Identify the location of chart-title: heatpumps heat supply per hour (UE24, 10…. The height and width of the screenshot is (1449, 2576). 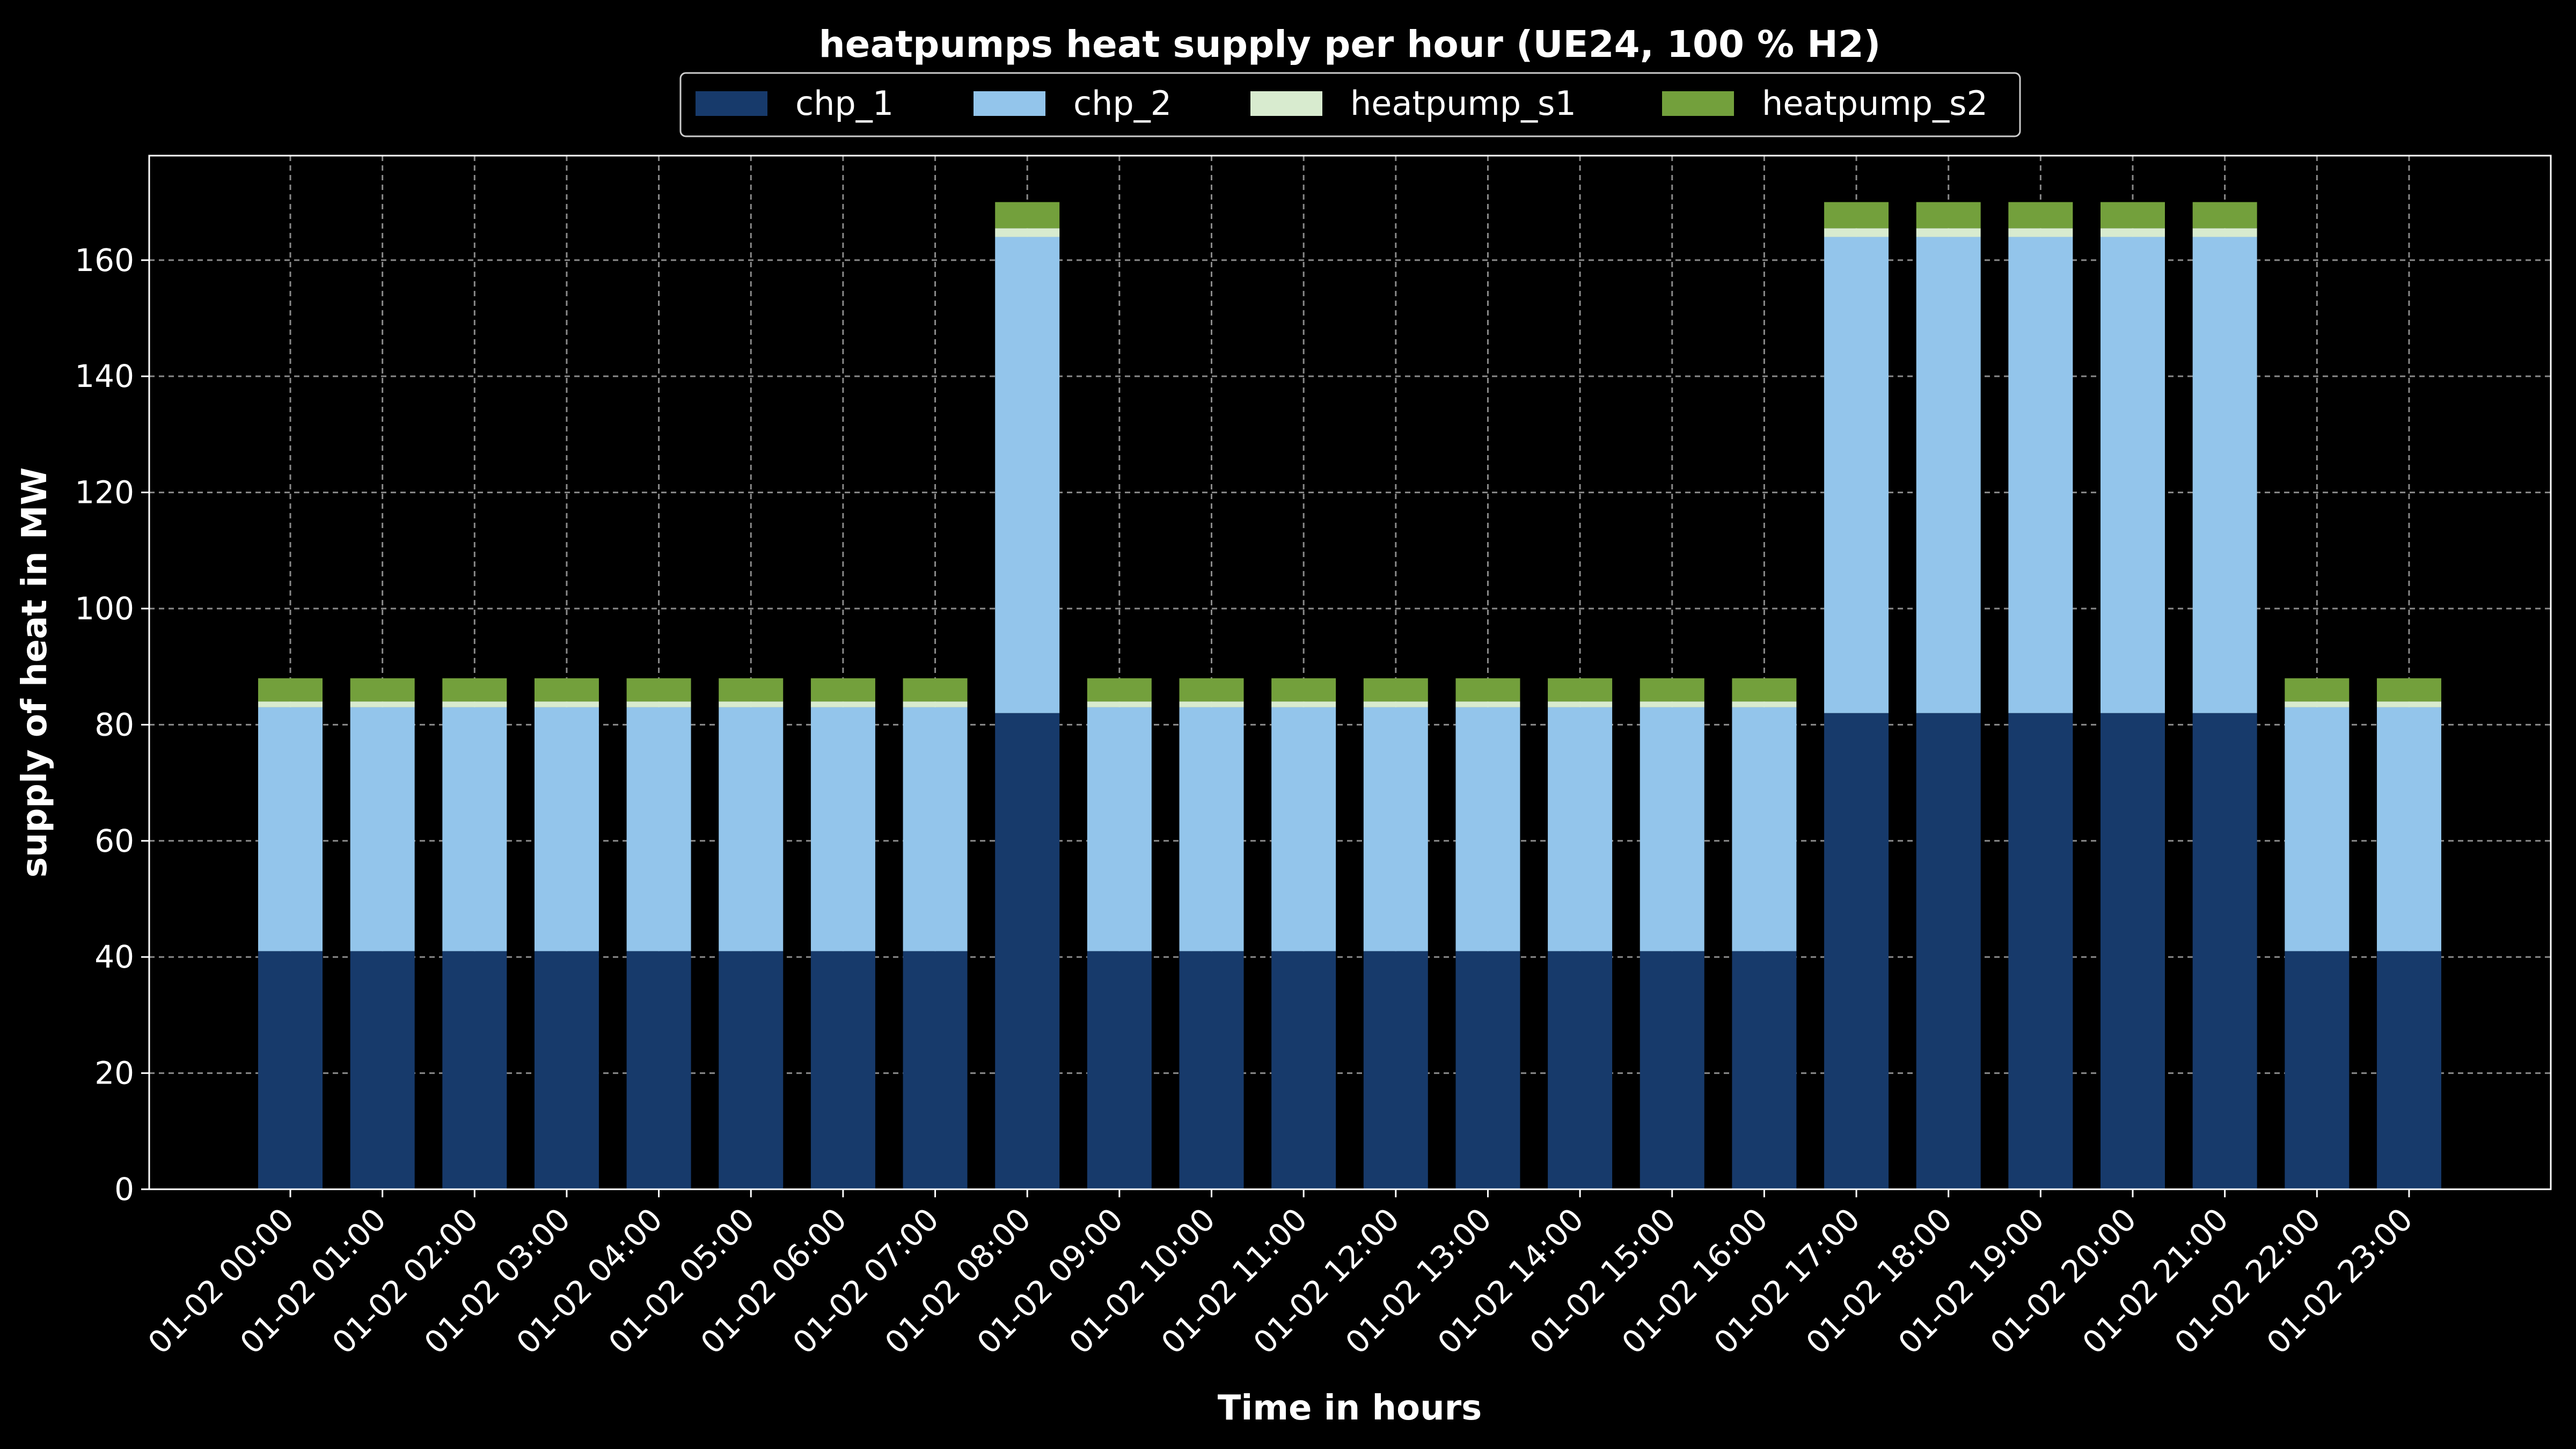
(1350, 44).